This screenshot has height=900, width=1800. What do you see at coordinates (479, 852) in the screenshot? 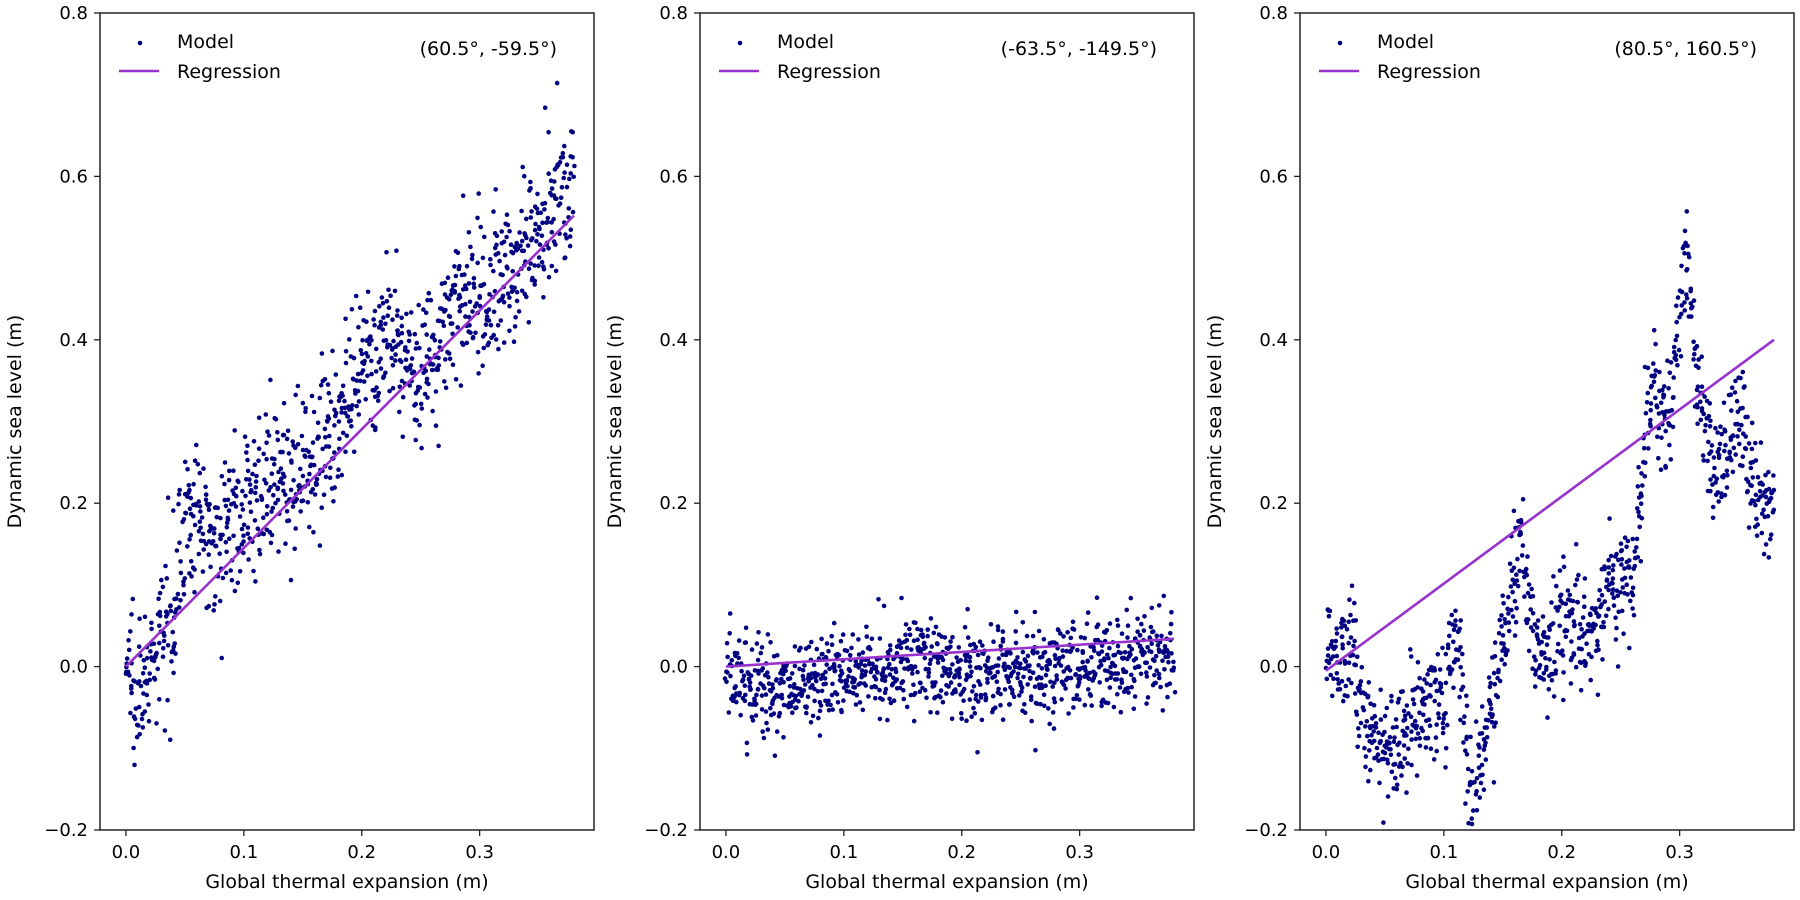
I see `x-tick-label: 0.3` at bounding box center [479, 852].